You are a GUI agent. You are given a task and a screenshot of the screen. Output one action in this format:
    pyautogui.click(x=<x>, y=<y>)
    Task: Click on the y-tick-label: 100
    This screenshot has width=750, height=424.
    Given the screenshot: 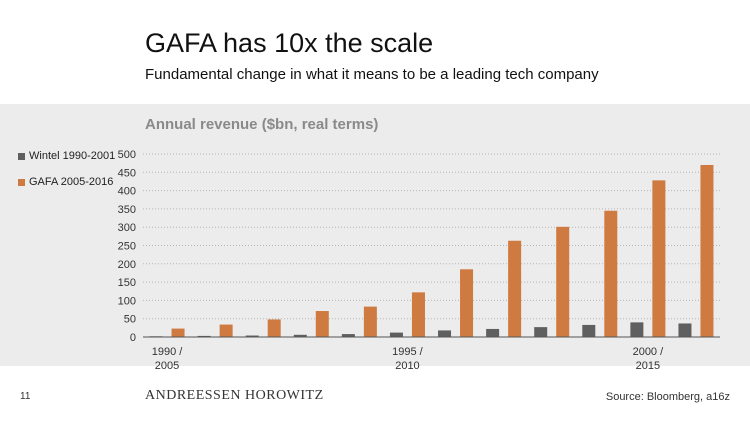 What is the action you would take?
    pyautogui.click(x=127, y=301)
    